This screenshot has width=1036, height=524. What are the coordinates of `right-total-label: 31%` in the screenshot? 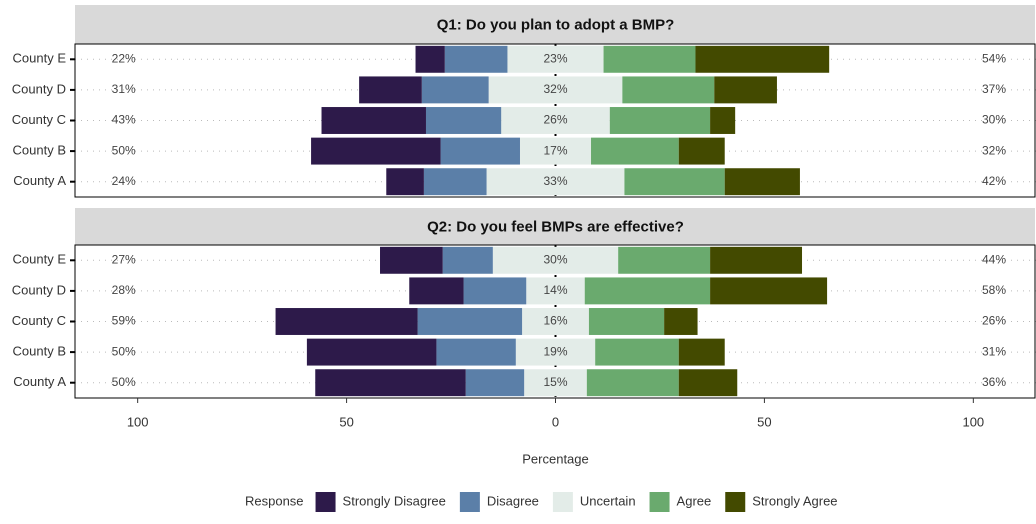 It's located at (994, 351).